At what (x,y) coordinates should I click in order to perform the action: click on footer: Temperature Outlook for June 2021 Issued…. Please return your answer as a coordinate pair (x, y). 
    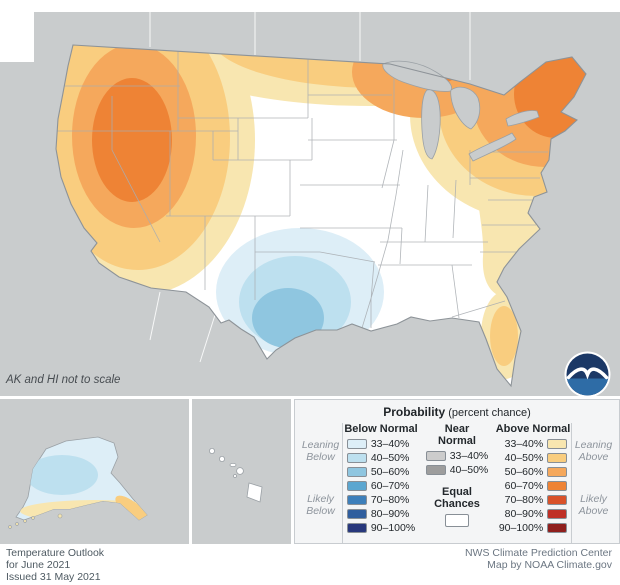
    Looking at the image, I should click on (310, 564).